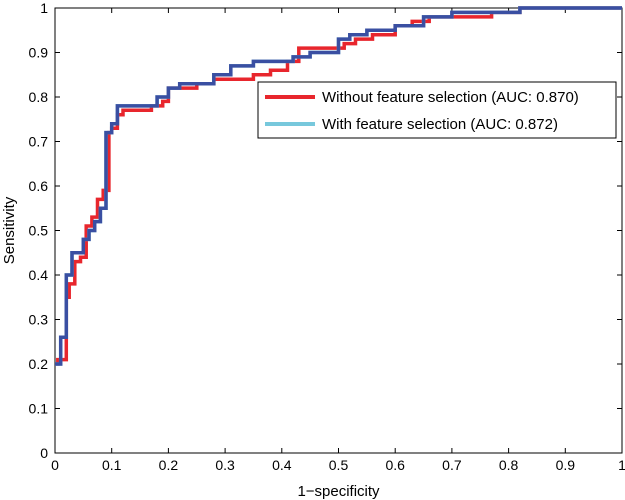 The width and height of the screenshot is (625, 500). What do you see at coordinates (39, 364) in the screenshot?
I see `y-tick-label: 0.2` at bounding box center [39, 364].